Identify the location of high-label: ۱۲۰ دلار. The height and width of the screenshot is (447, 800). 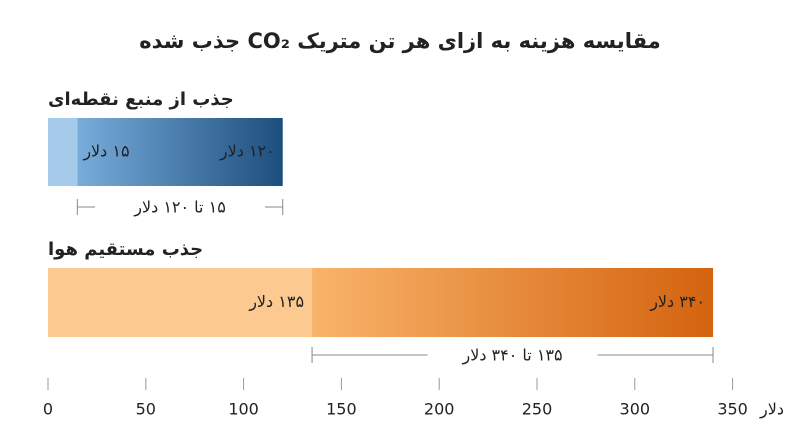
(247, 152).